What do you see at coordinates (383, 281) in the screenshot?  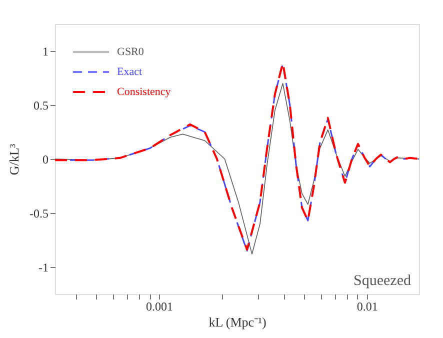 I see `annotation: Squeezed` at bounding box center [383, 281].